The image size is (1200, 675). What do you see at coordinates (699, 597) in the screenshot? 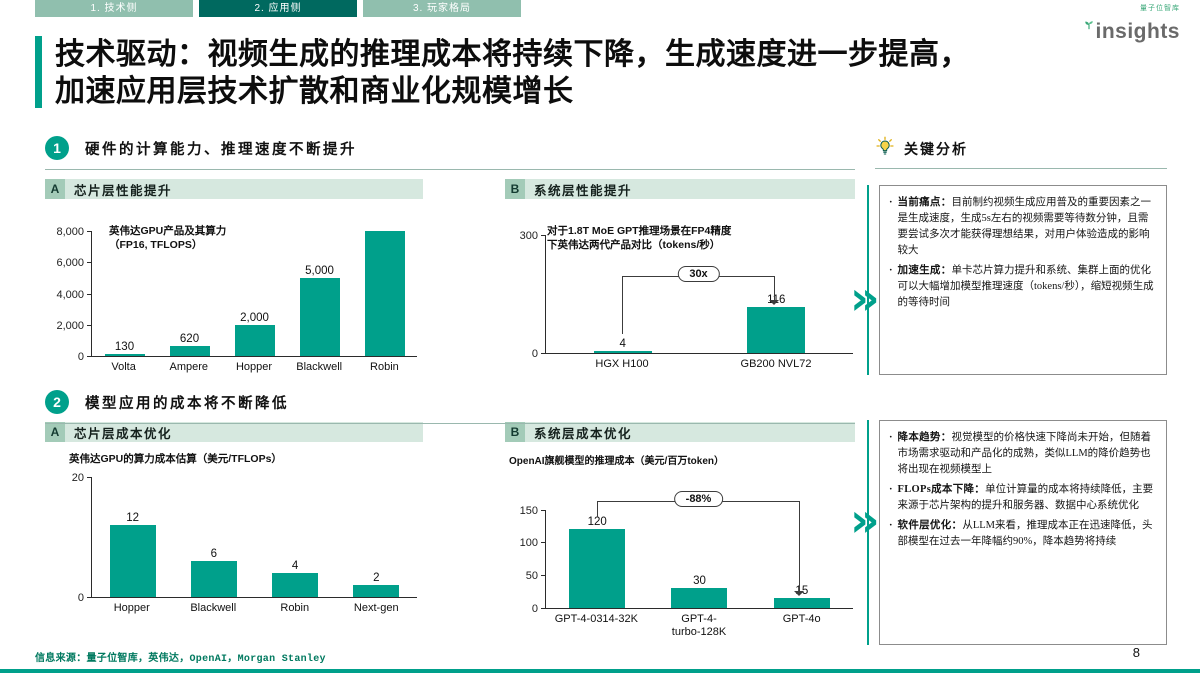
I see `bar-gpt-4--turbo-128k` at bounding box center [699, 597].